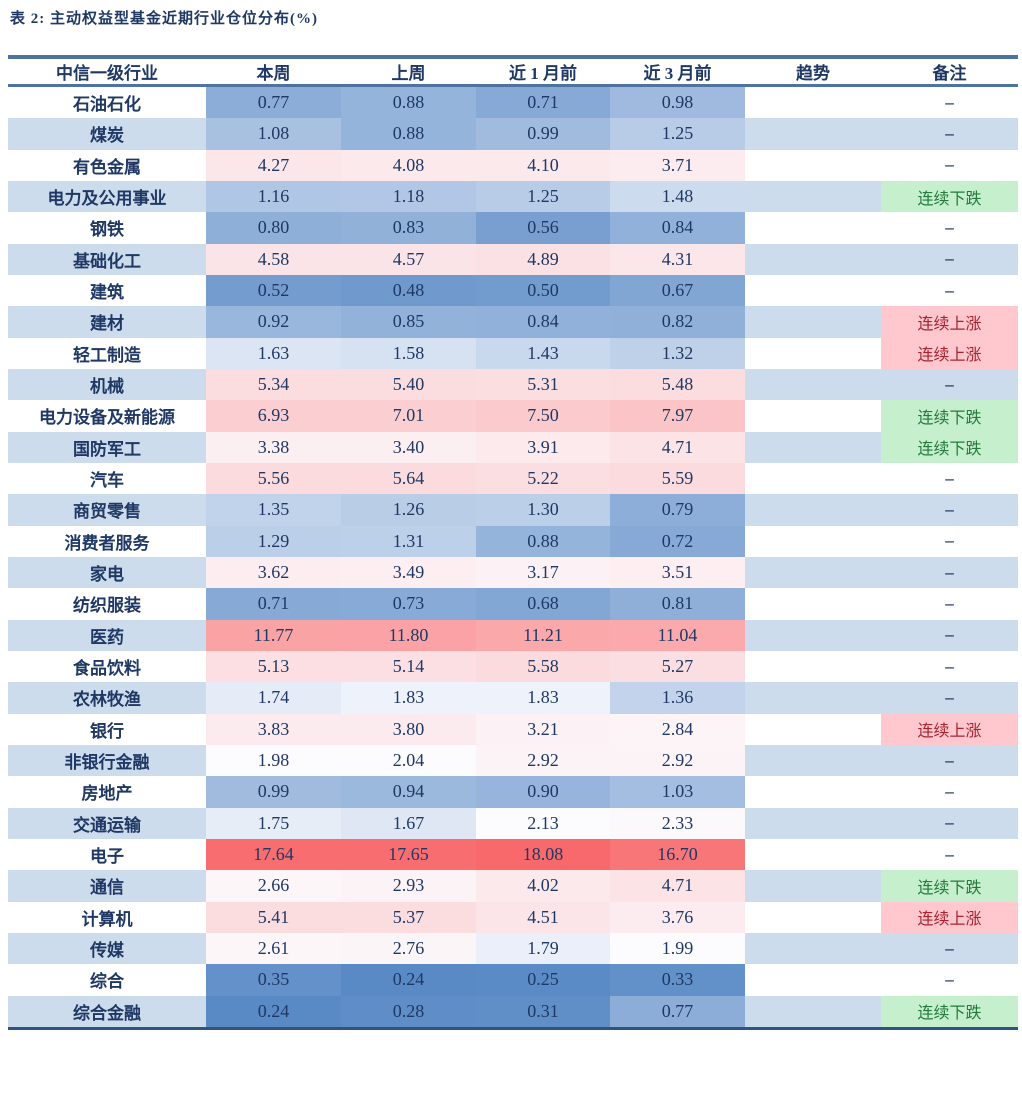  Describe the element at coordinates (164, 19) in the screenshot. I see `table-title: 表 2: 主动权益型基金近期行业仓位分布(%)` at that location.